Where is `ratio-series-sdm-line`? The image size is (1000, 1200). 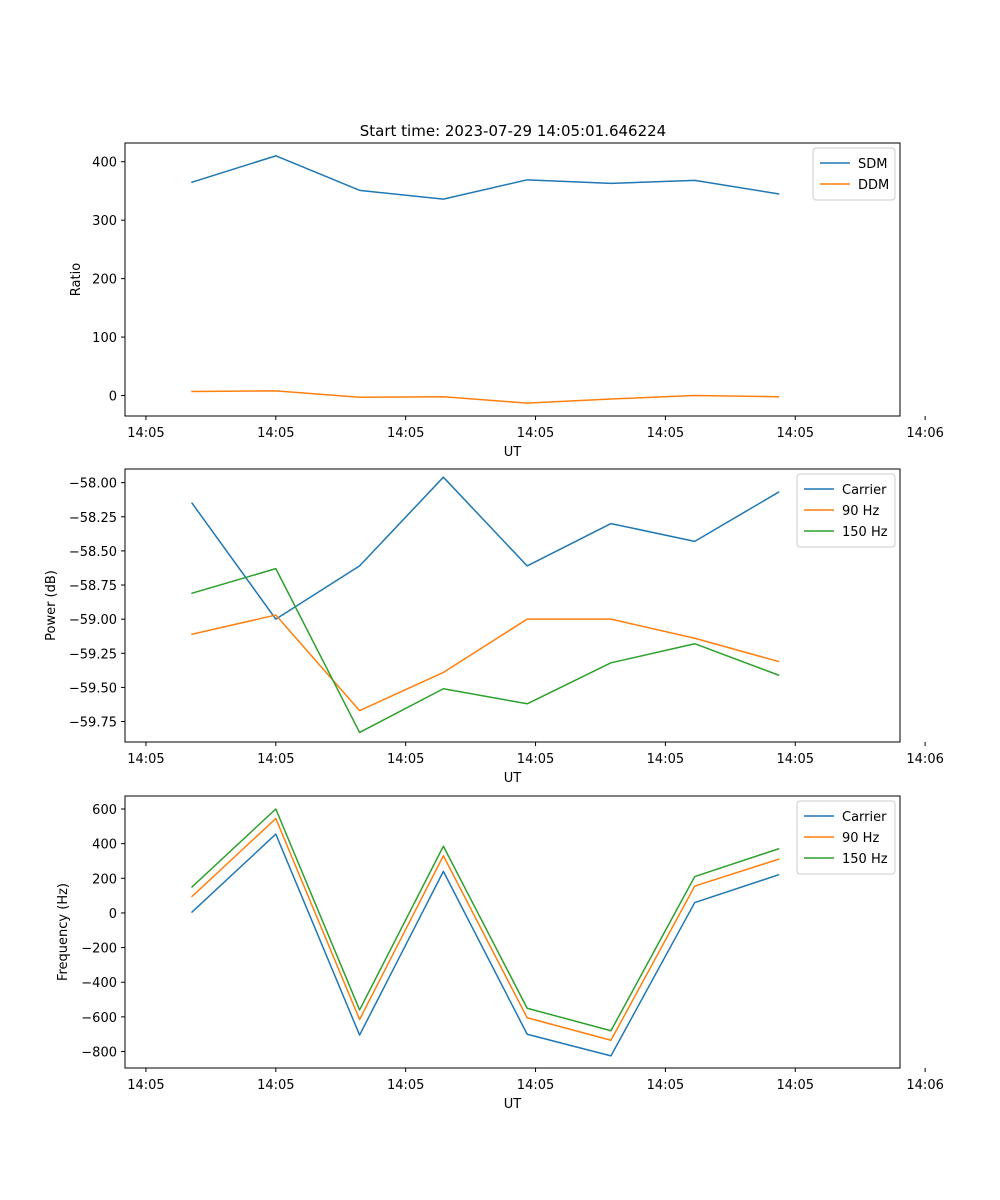
ratio-series-sdm-line is located at coordinates (485, 177).